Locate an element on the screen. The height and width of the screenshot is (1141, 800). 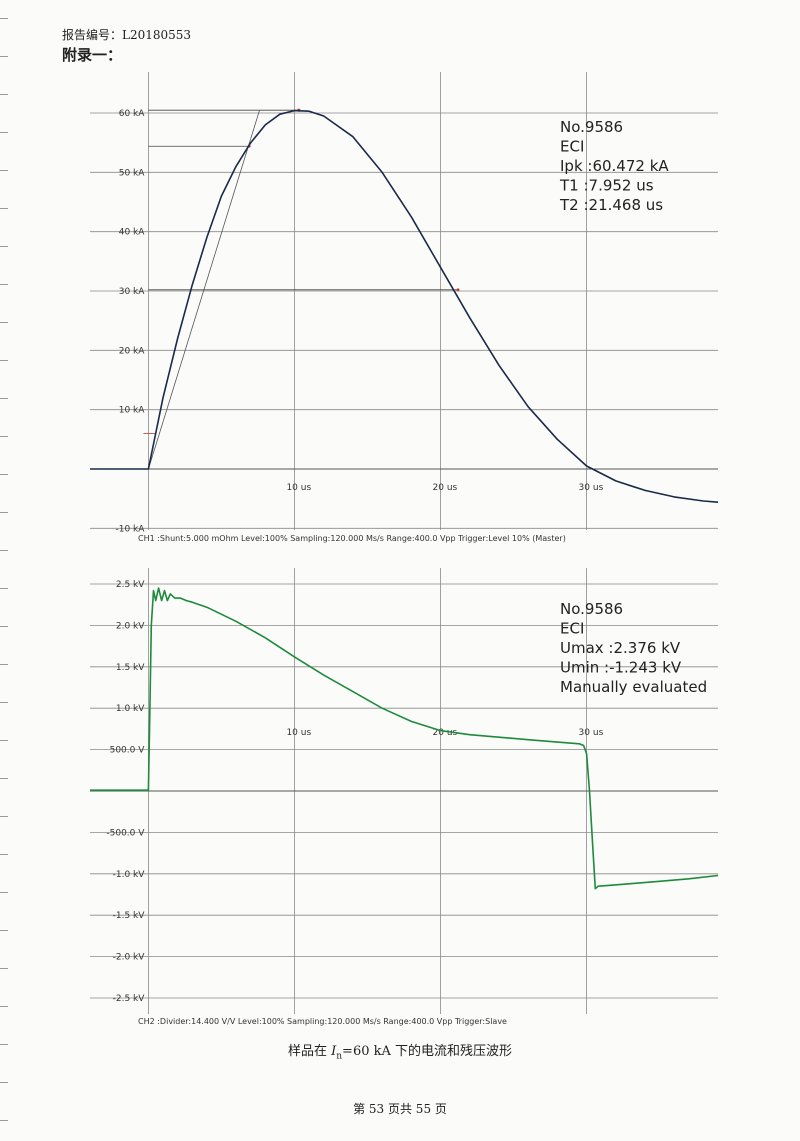
figure-caption: 样品在 In=60 kA 下的电流和残压波形 is located at coordinates (400, 1051).